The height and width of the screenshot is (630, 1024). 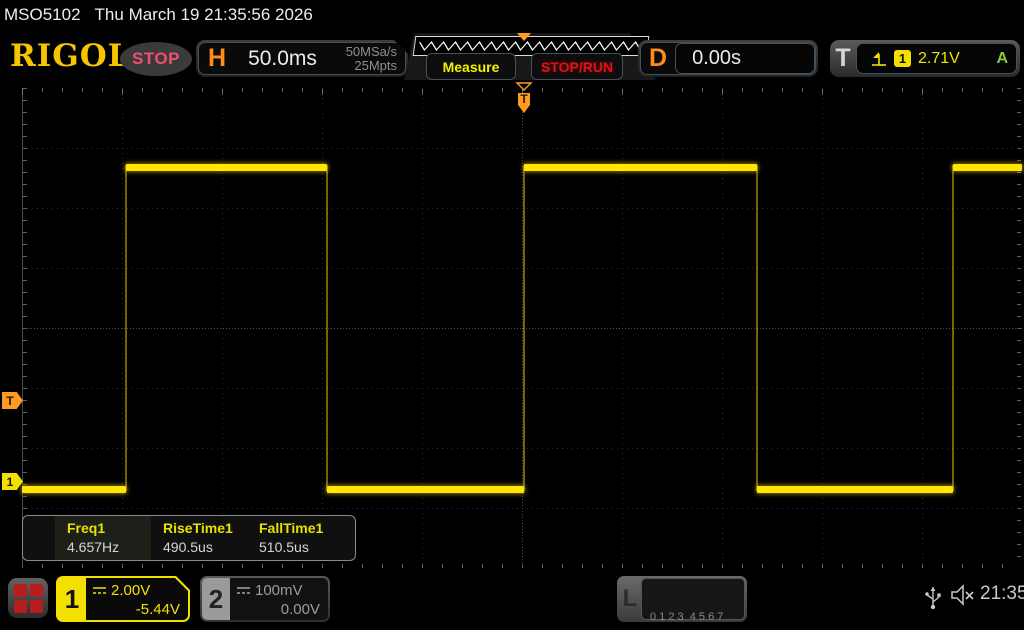 I want to click on top-status-bar: MSO5102 Thu March 19 21:35:56 2026, so click(x=512, y=15).